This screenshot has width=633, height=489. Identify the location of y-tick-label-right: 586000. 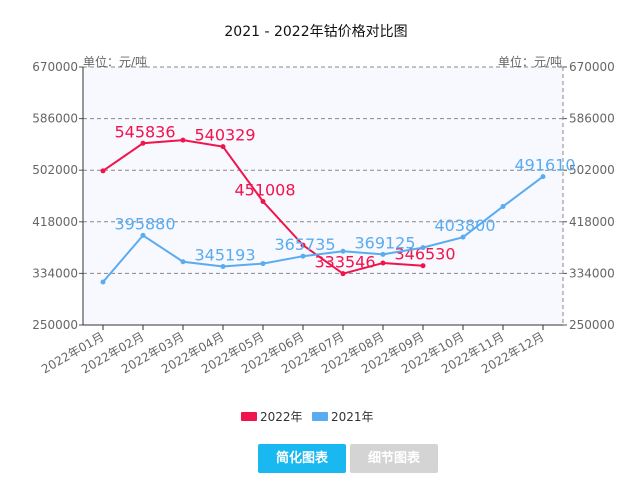
(592, 119).